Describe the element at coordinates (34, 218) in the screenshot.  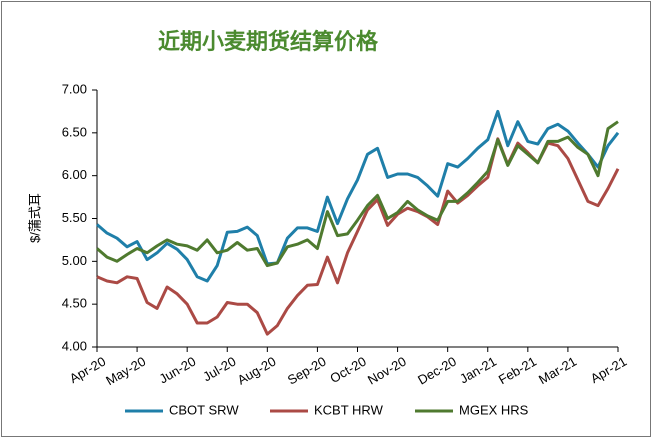
I see `y-axis-label: $/蒲式耳` at that location.